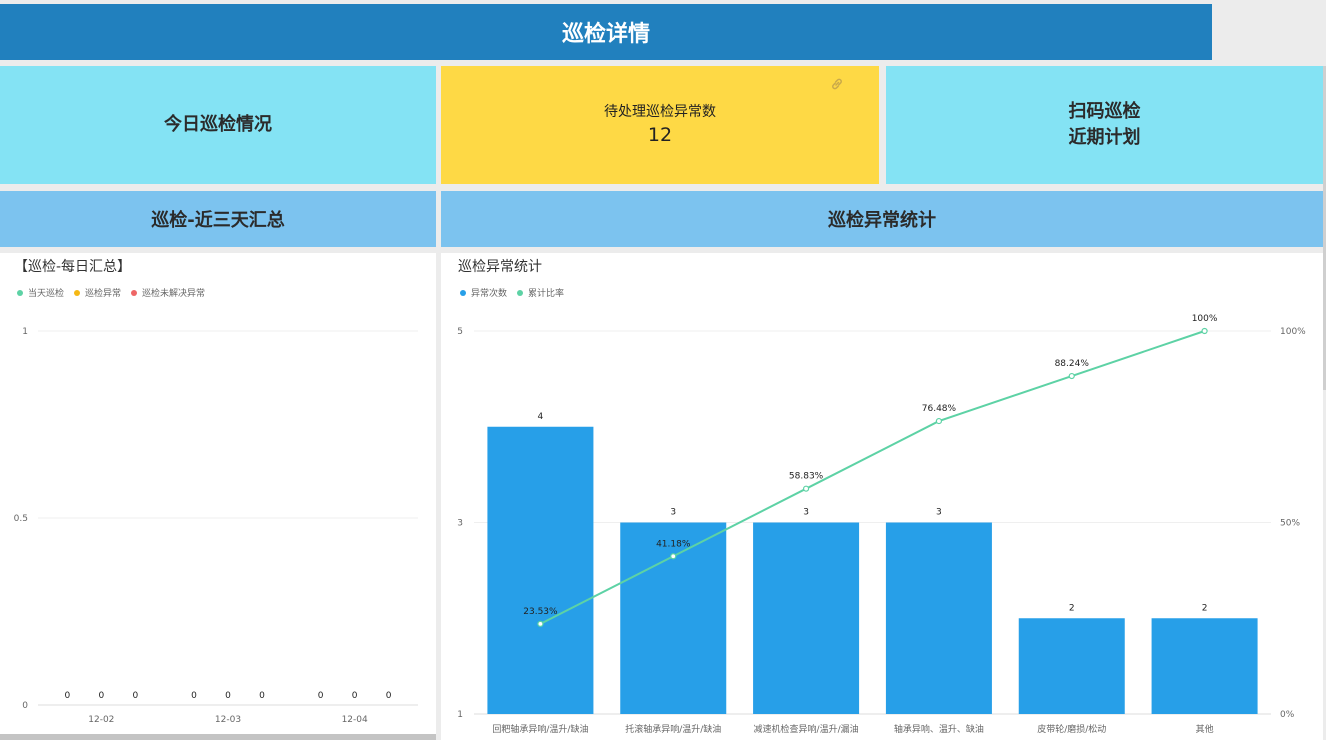  What do you see at coordinates (1290, 524) in the screenshot?
I see `y-tick-label-right: 50%` at bounding box center [1290, 524].